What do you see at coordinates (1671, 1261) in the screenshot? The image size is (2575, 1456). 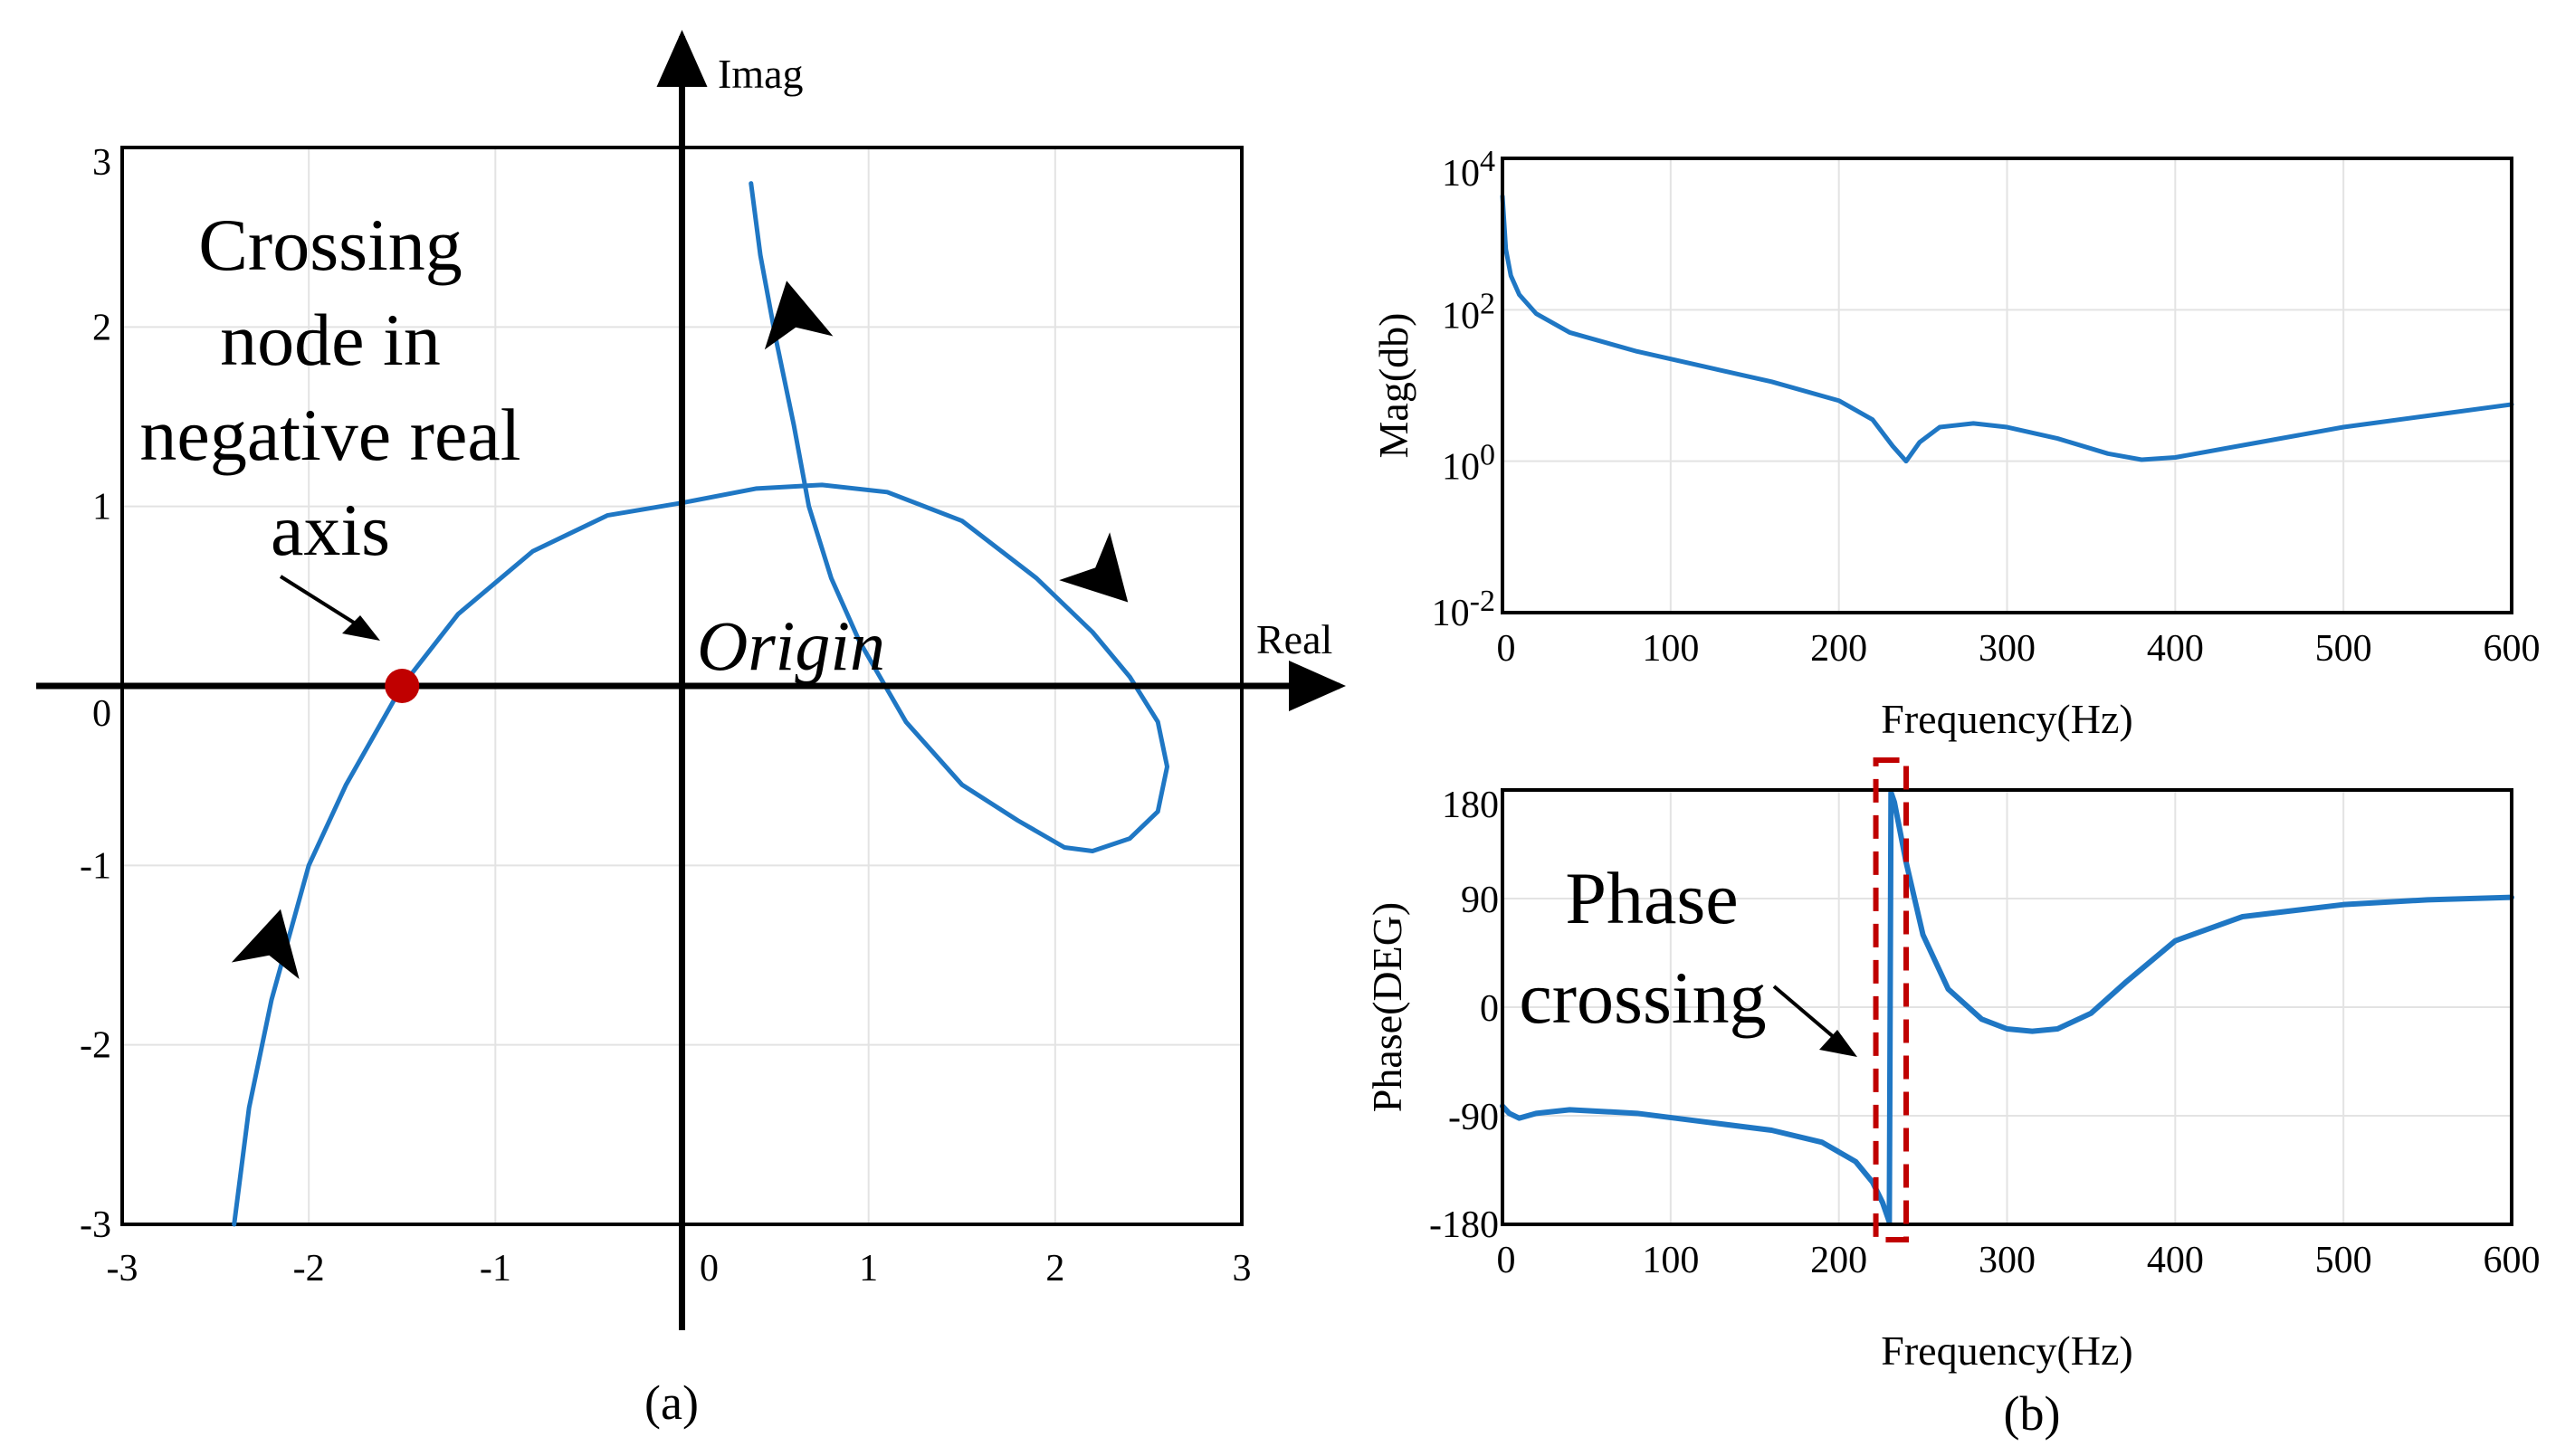 I see `phase-x-tick-label: 100` at bounding box center [1671, 1261].